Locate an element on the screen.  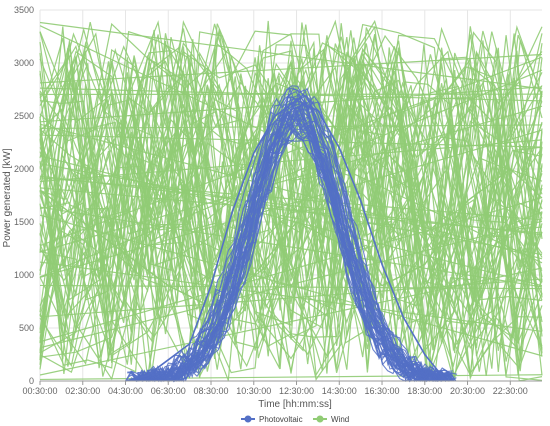
y-tick-label: 1000 is located at coordinates (24, 275).